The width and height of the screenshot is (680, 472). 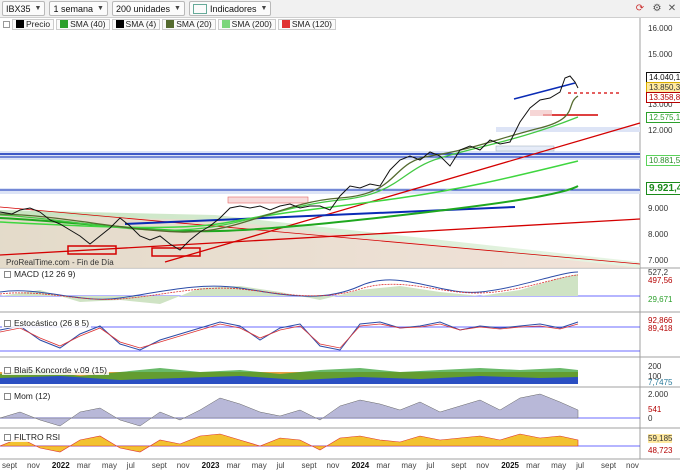 I want to click on stochastic-value: 89,418, so click(x=660, y=328).